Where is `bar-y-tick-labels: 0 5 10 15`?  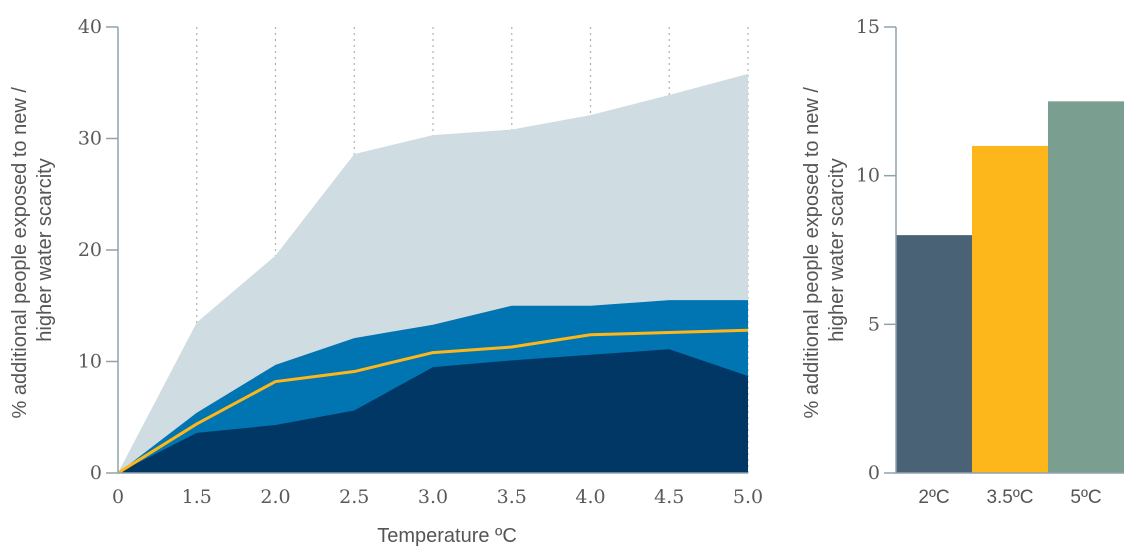 bar-y-tick-labels: 0 5 10 15 is located at coordinates (876, 250).